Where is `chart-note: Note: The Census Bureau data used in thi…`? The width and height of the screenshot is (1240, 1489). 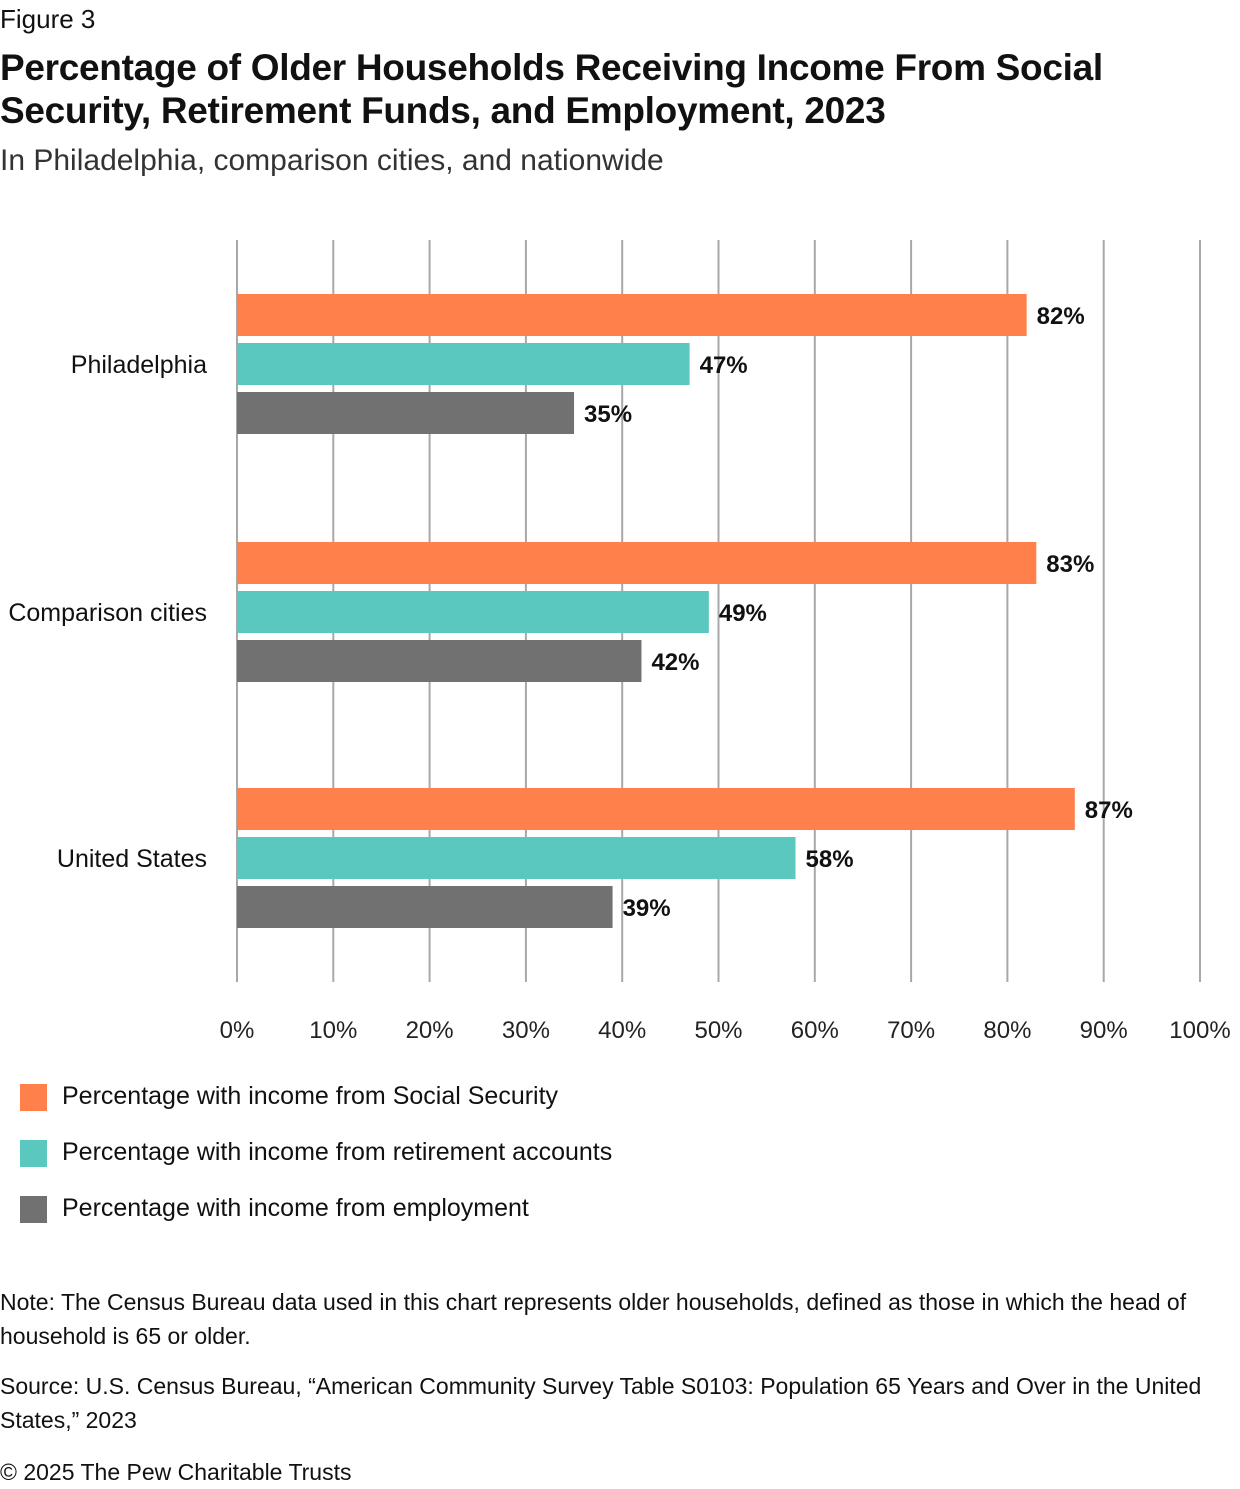
chart-note: Note: The Census Bureau data used in thi… is located at coordinates (593, 1319).